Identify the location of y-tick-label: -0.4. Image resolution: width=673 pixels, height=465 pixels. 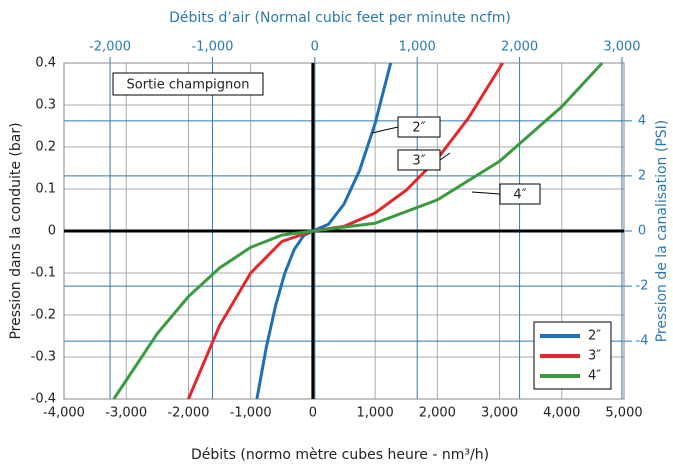
(43, 399).